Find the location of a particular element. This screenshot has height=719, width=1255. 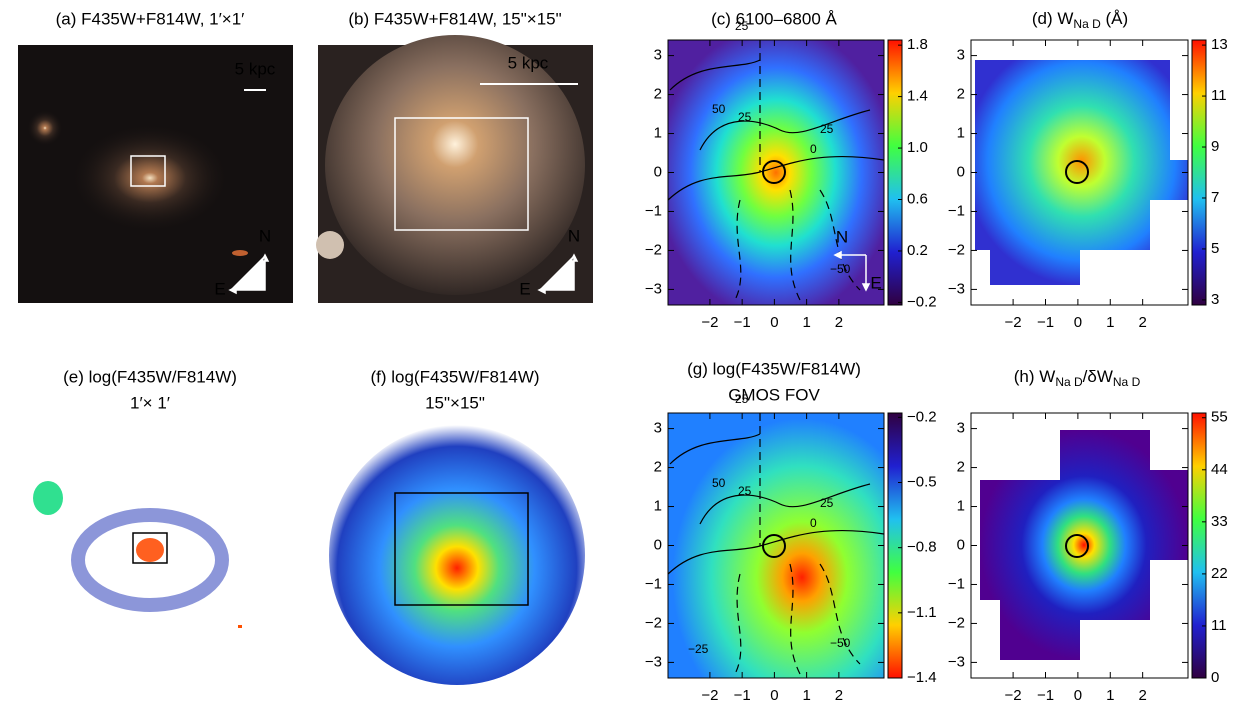

panel-title: (g) log(F435W/F814W) is located at coordinates (774, 368).